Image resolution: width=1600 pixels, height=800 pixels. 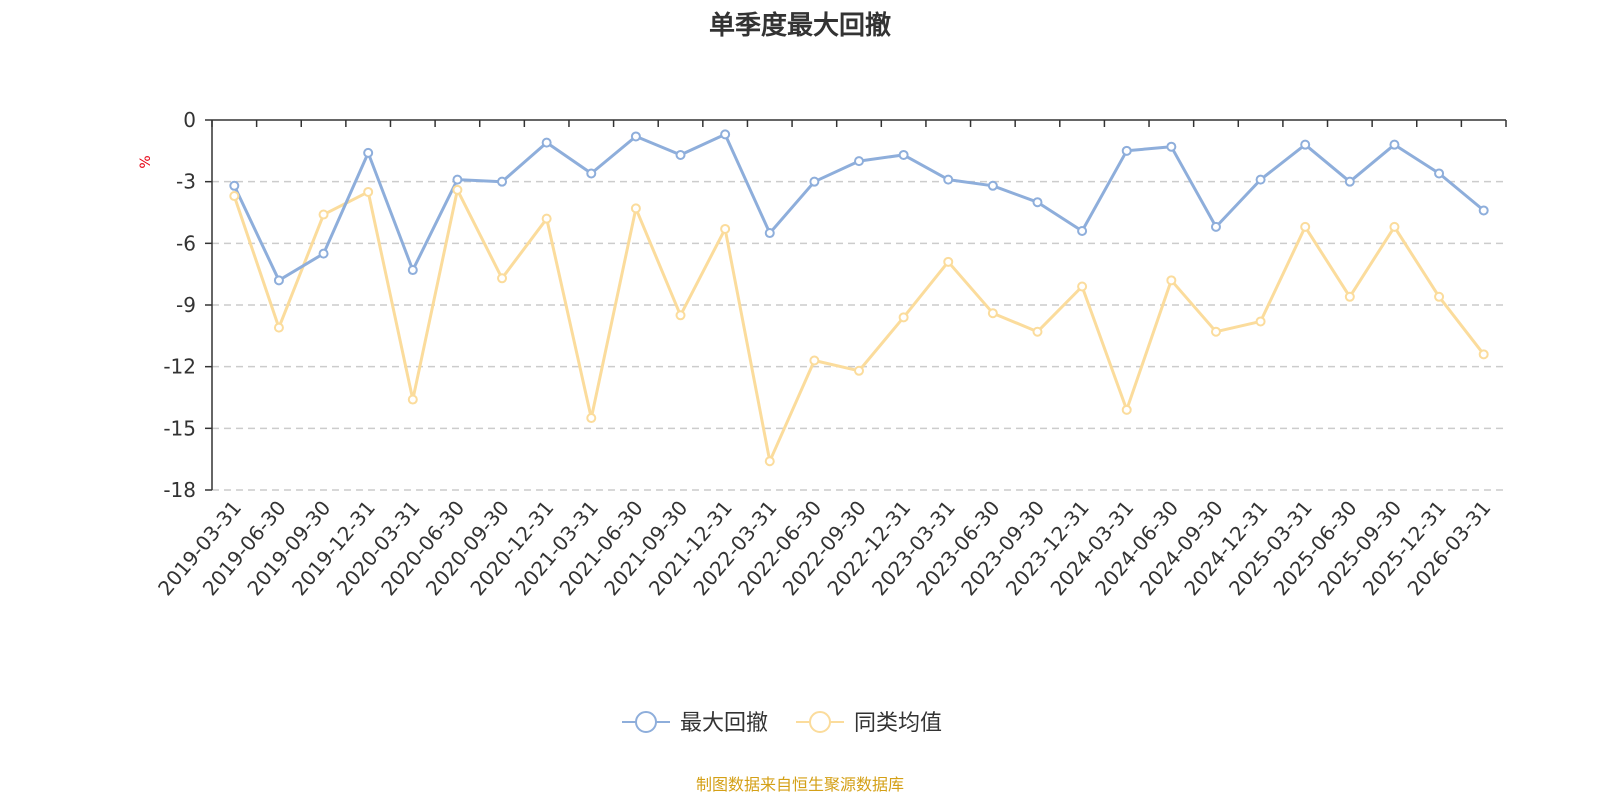 What do you see at coordinates (179, 367) in the screenshot?
I see `y-tick-label: -12` at bounding box center [179, 367].